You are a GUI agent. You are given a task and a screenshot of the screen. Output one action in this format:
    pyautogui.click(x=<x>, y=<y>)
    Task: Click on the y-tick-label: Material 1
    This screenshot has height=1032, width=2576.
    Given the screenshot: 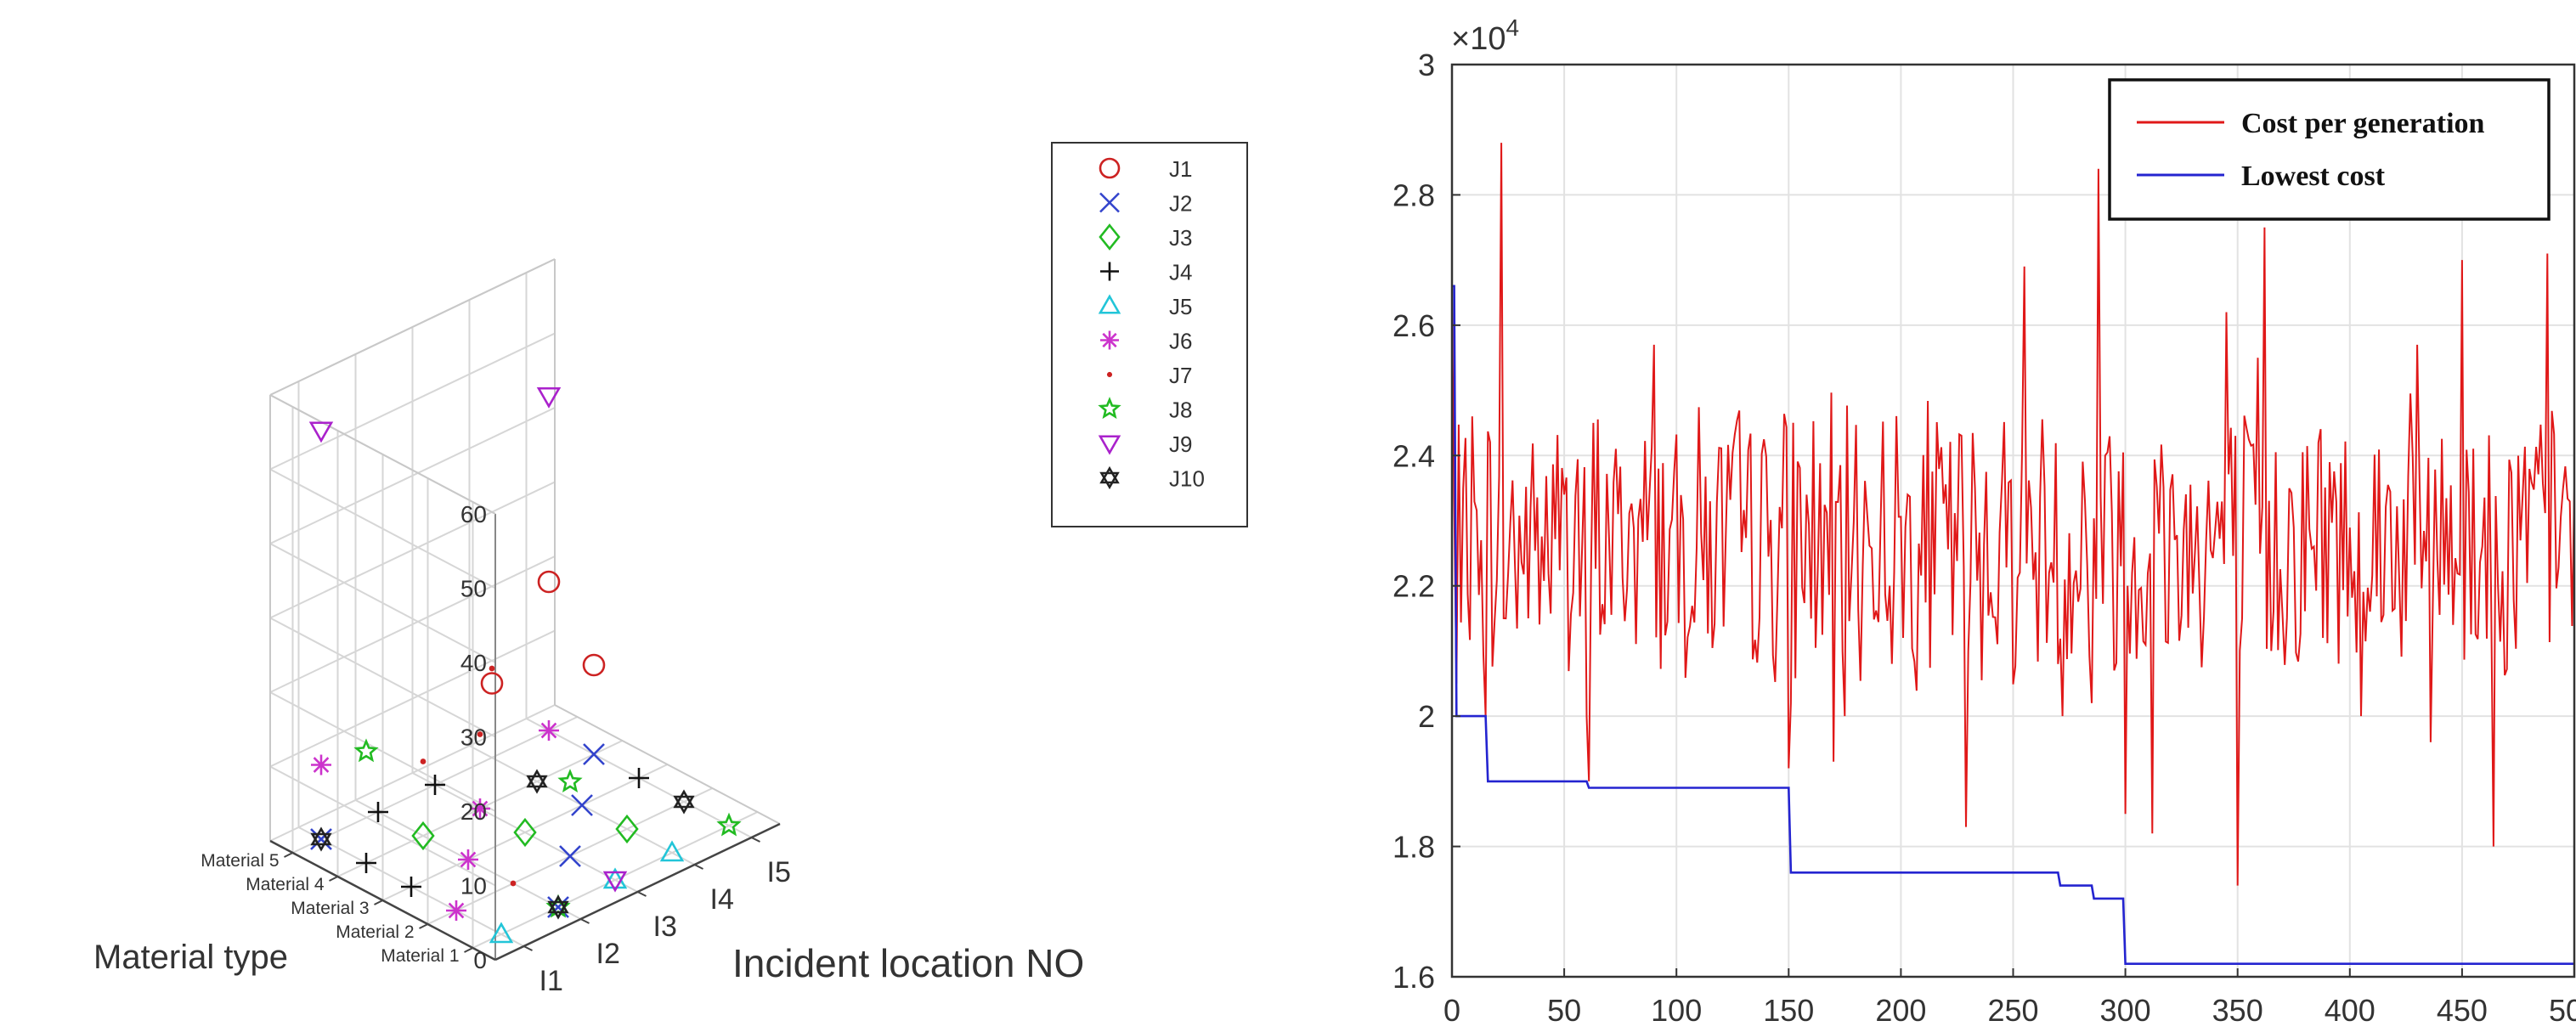 What is the action you would take?
    pyautogui.click(x=420, y=956)
    